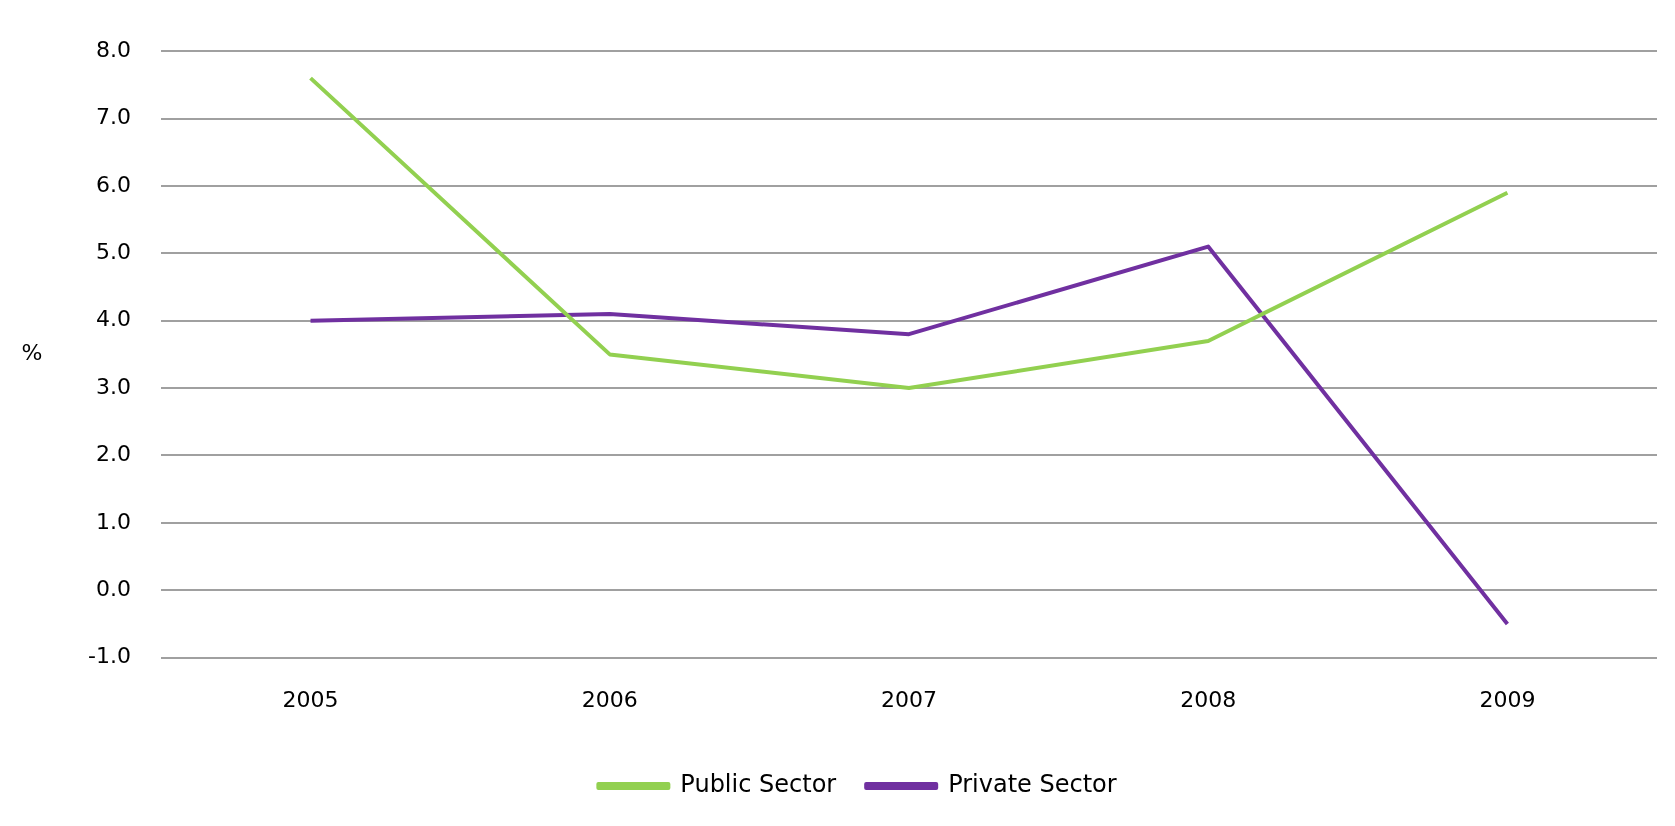 The height and width of the screenshot is (826, 1675). What do you see at coordinates (310, 699) in the screenshot?
I see `x-tick-label: 2005` at bounding box center [310, 699].